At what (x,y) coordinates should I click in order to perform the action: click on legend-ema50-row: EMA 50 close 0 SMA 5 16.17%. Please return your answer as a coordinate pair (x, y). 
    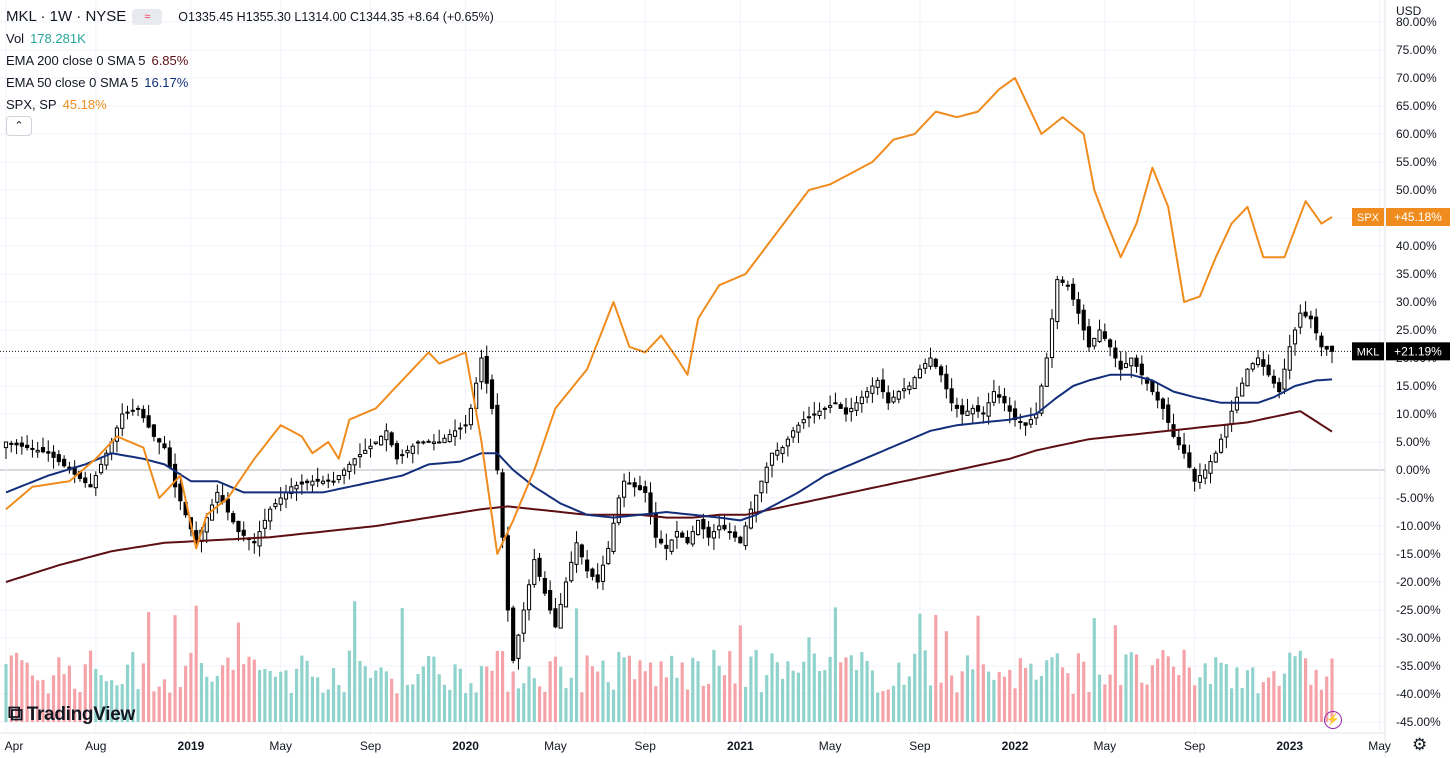
    Looking at the image, I should click on (250, 83).